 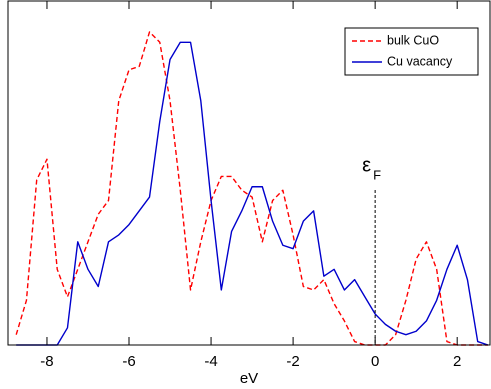 I want to click on fermi-symbol: ε, so click(x=366, y=165).